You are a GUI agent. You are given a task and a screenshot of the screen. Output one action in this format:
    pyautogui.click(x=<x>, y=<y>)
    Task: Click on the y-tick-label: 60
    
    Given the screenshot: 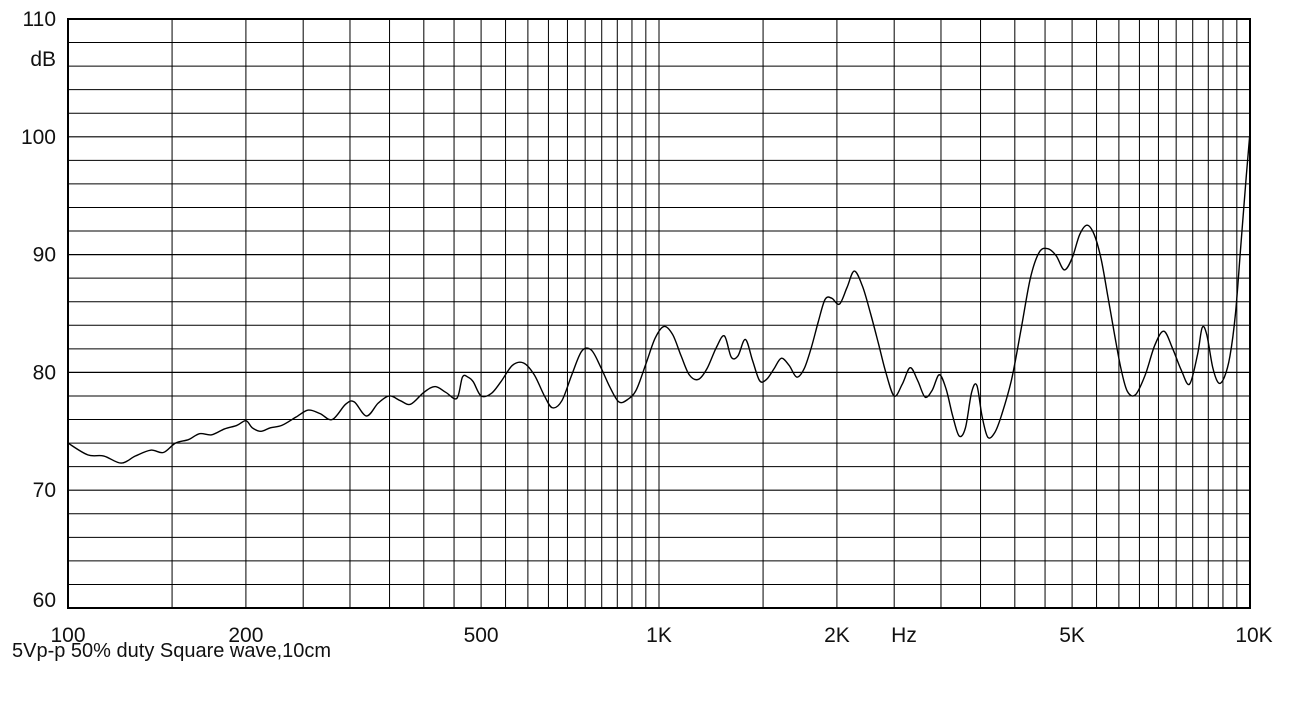 What is the action you would take?
    pyautogui.click(x=44, y=600)
    